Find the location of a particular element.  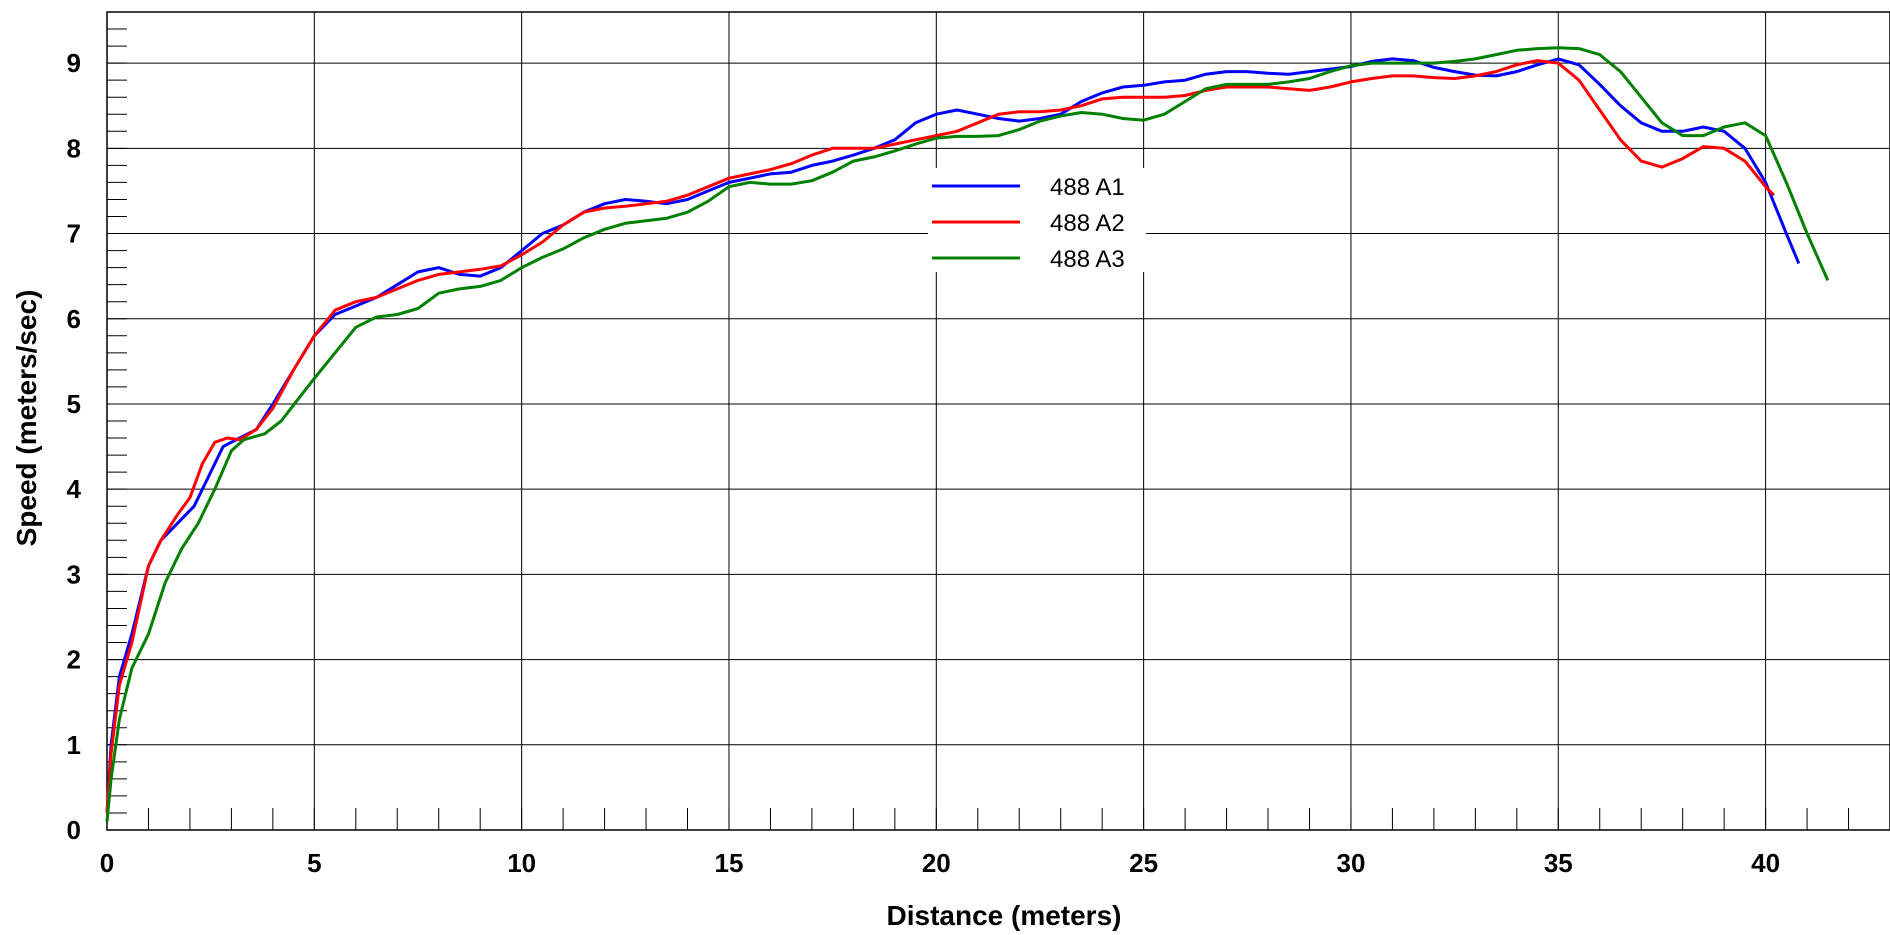

y-tick-label: 7 is located at coordinates (74, 234).